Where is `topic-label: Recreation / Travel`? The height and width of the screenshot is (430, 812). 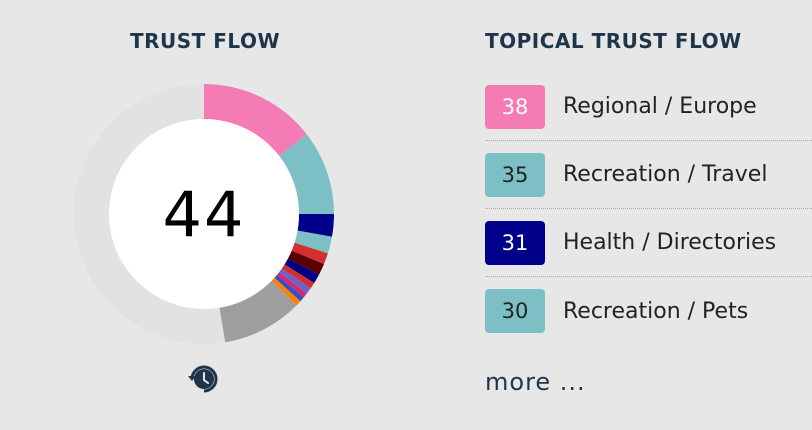
topic-label: Recreation / Travel is located at coordinates (665, 174).